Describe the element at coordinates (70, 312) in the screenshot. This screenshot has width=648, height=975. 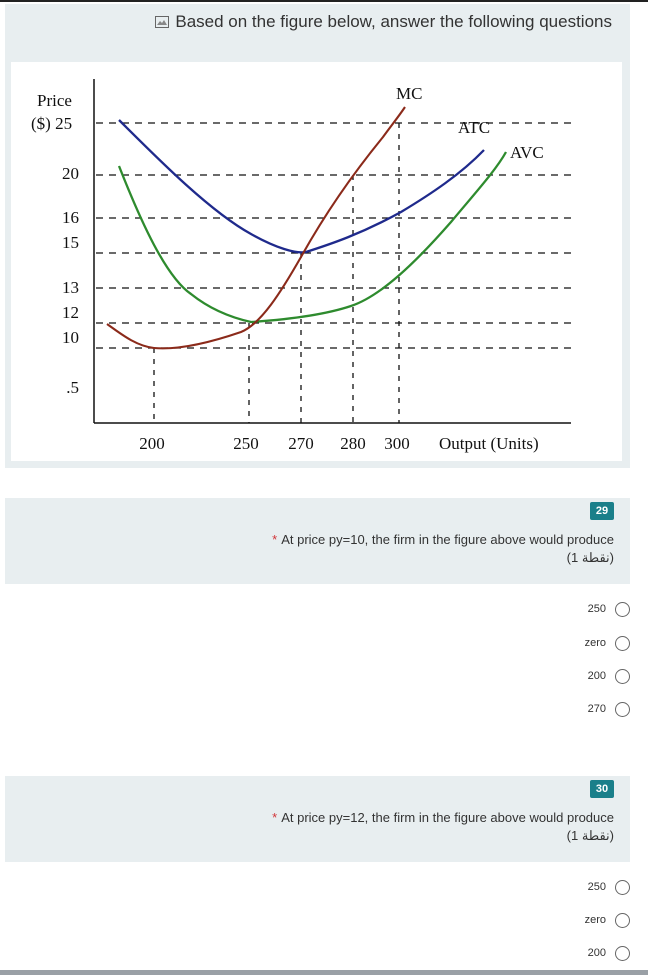
I see `y-tick-12: 12` at that location.